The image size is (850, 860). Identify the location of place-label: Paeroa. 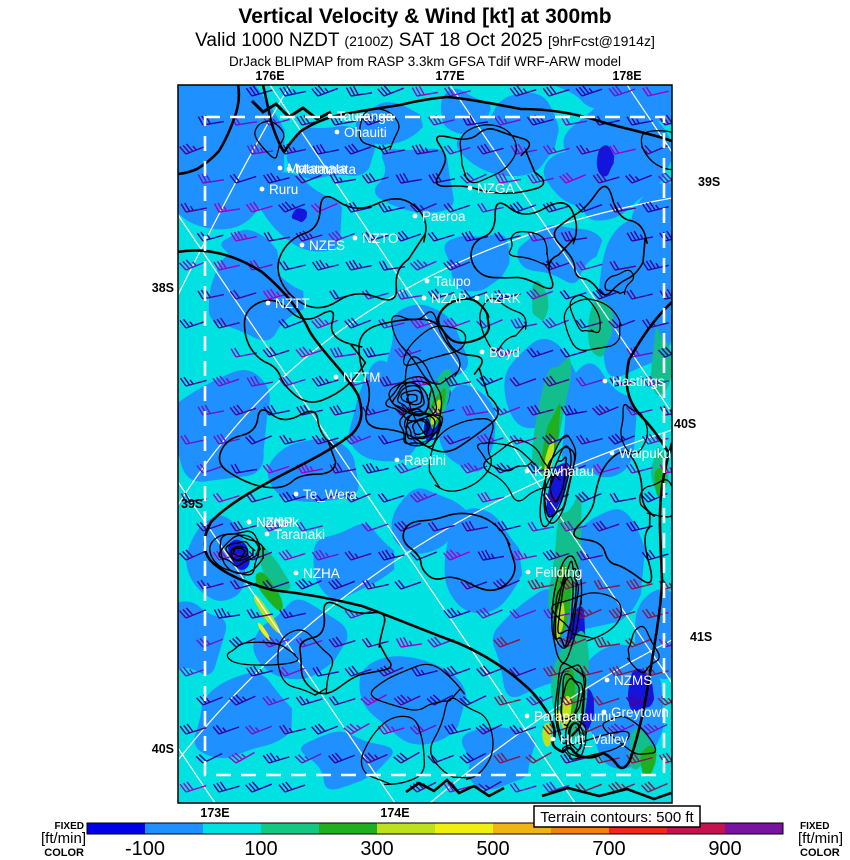
(444, 216).